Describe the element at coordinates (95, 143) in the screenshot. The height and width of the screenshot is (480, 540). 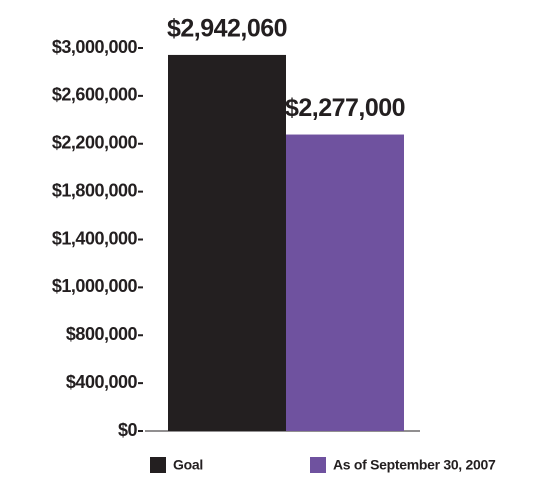
I see `y-tick-label: $2,200,000` at that location.